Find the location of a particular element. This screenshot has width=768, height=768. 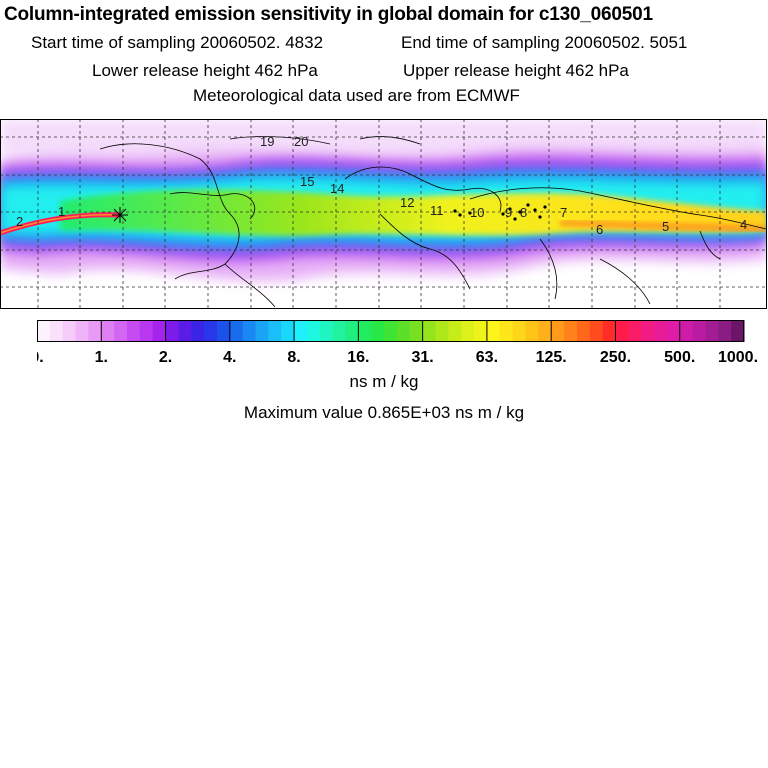

point-label: 8 is located at coordinates (523, 212).